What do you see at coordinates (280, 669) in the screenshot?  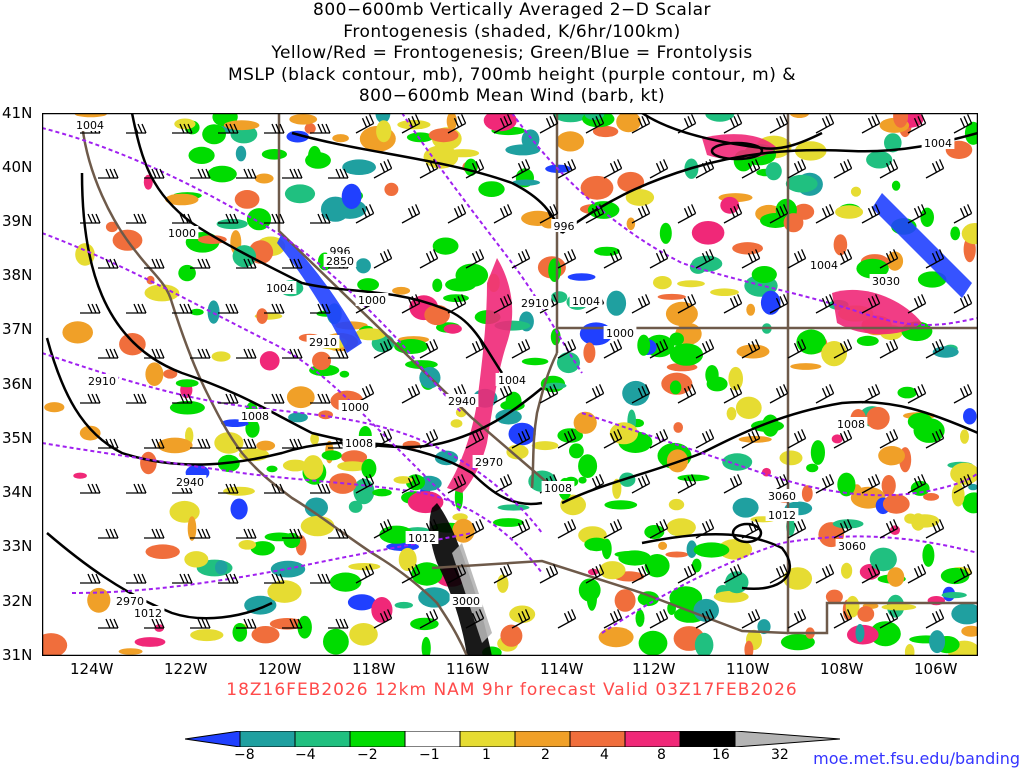 I see `lon-label: 120W` at bounding box center [280, 669].